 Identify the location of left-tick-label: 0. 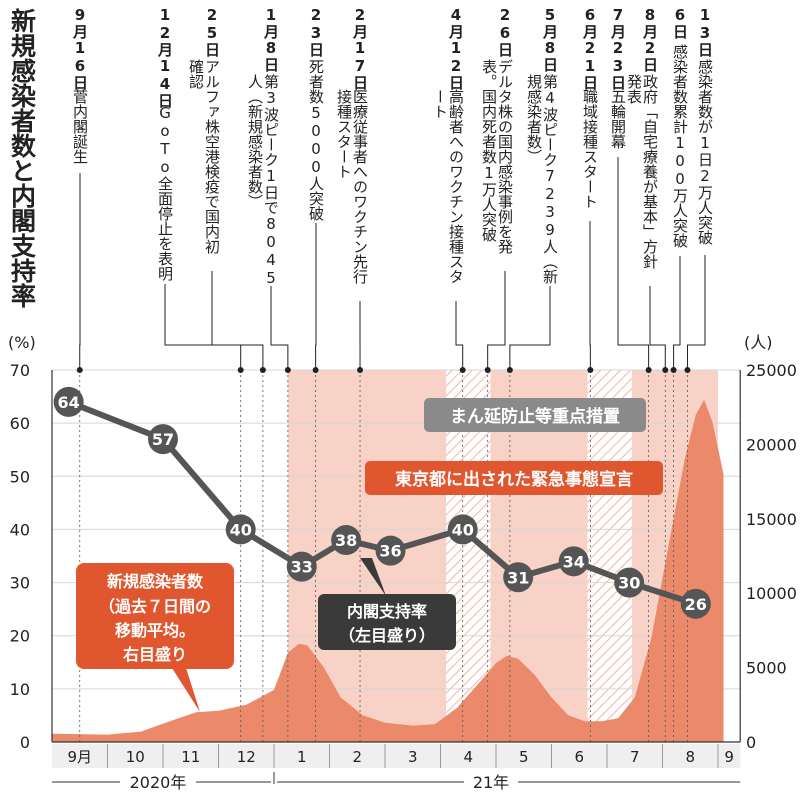
(25, 742).